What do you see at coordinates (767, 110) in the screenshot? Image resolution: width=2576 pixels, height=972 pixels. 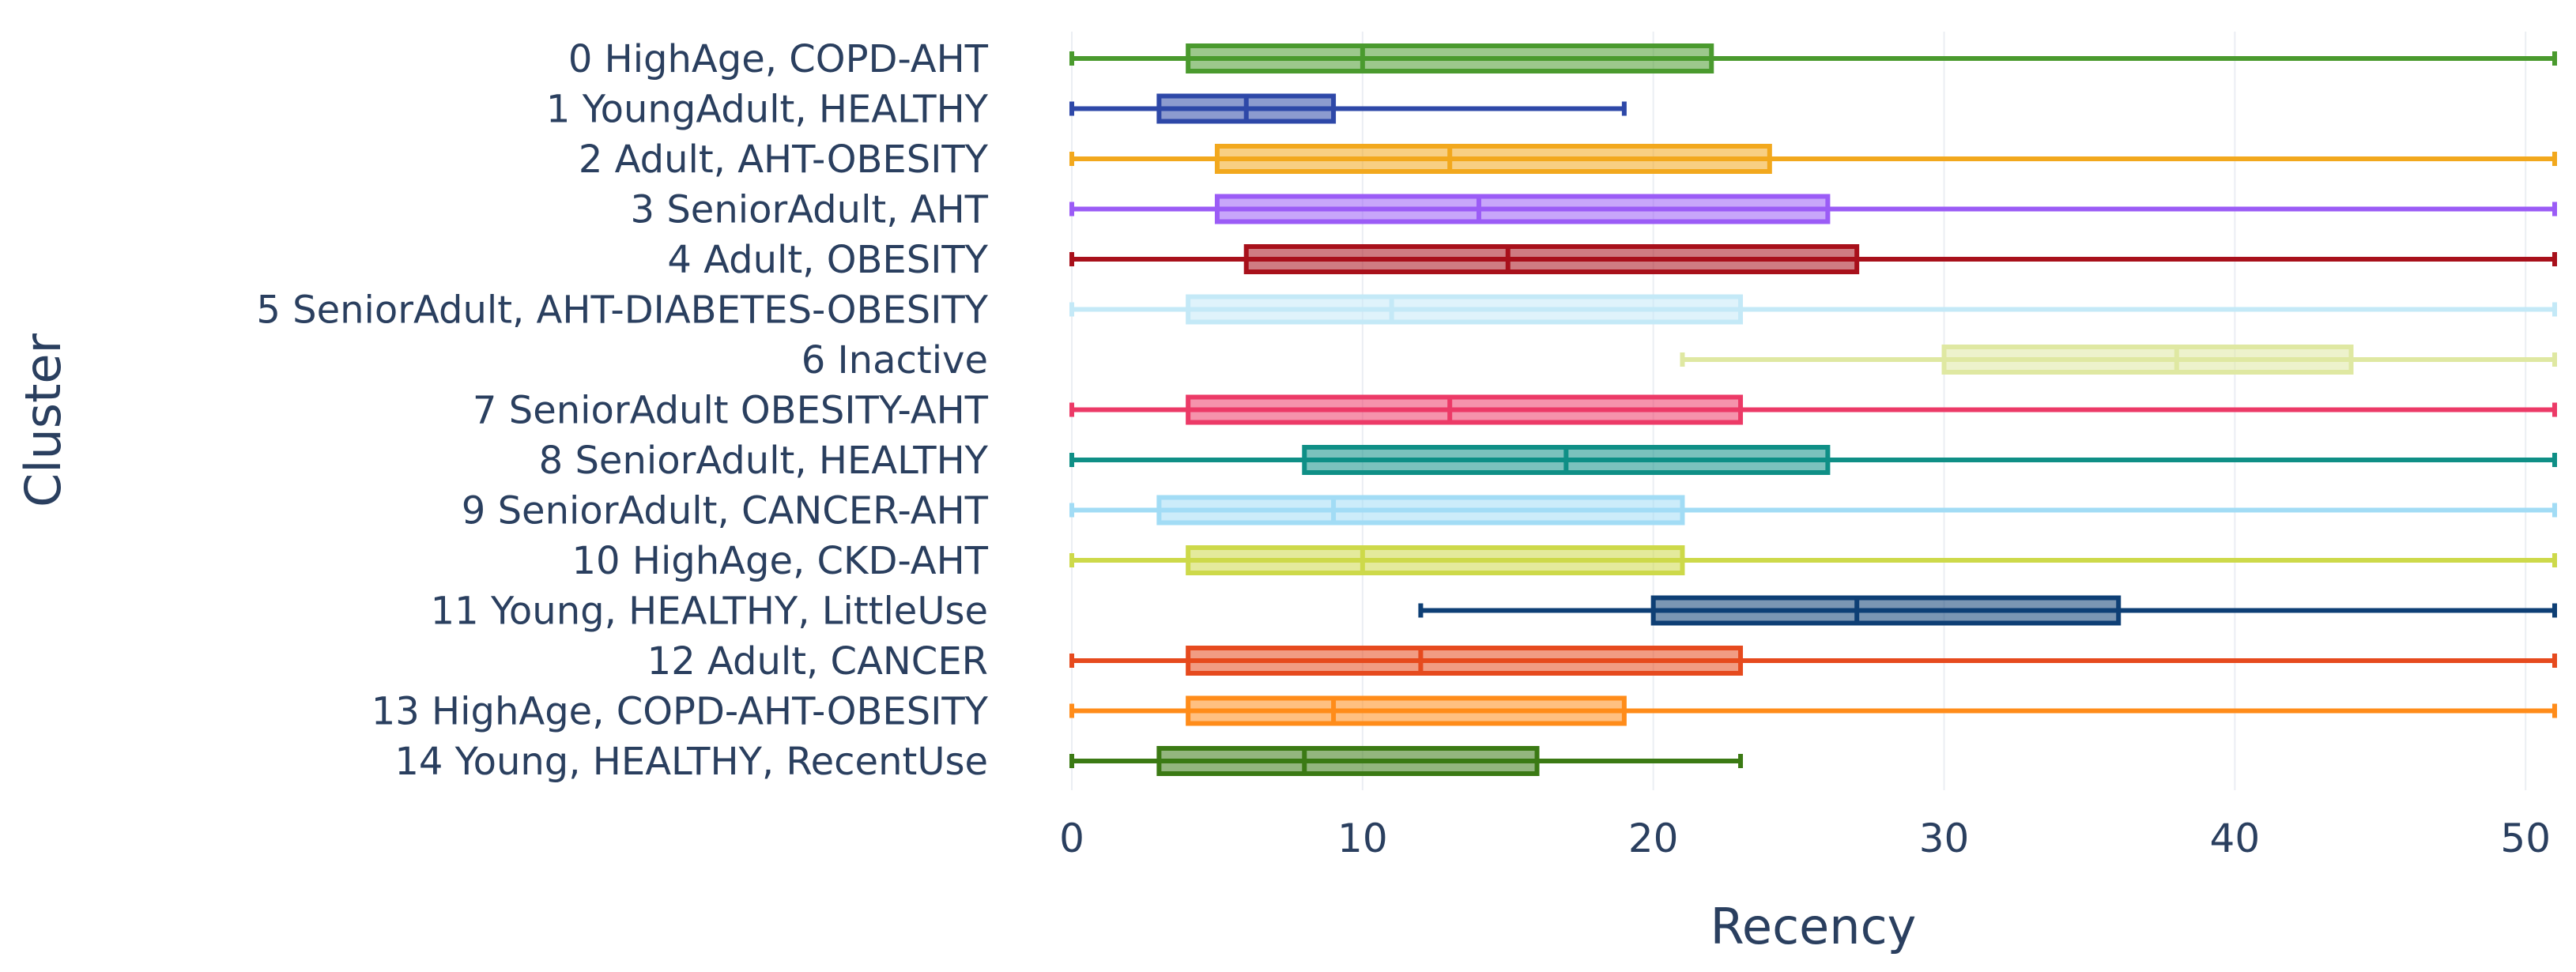 I see `y-tick-label: 1 YoungAdult, HEALTHY` at bounding box center [767, 110].